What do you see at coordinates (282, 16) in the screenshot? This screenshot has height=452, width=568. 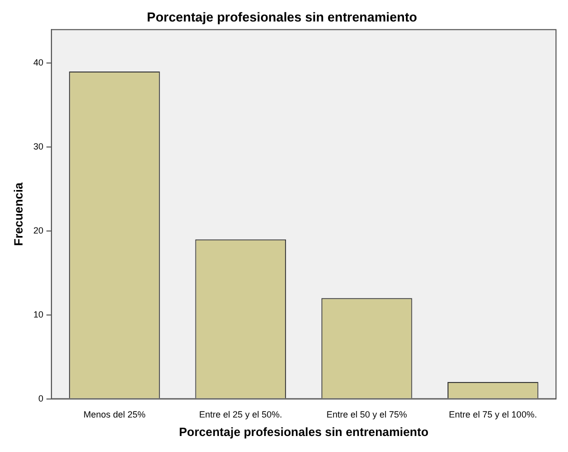 I see `chart-title: Porcentaje profesionales sin entrenamiento` at bounding box center [282, 16].